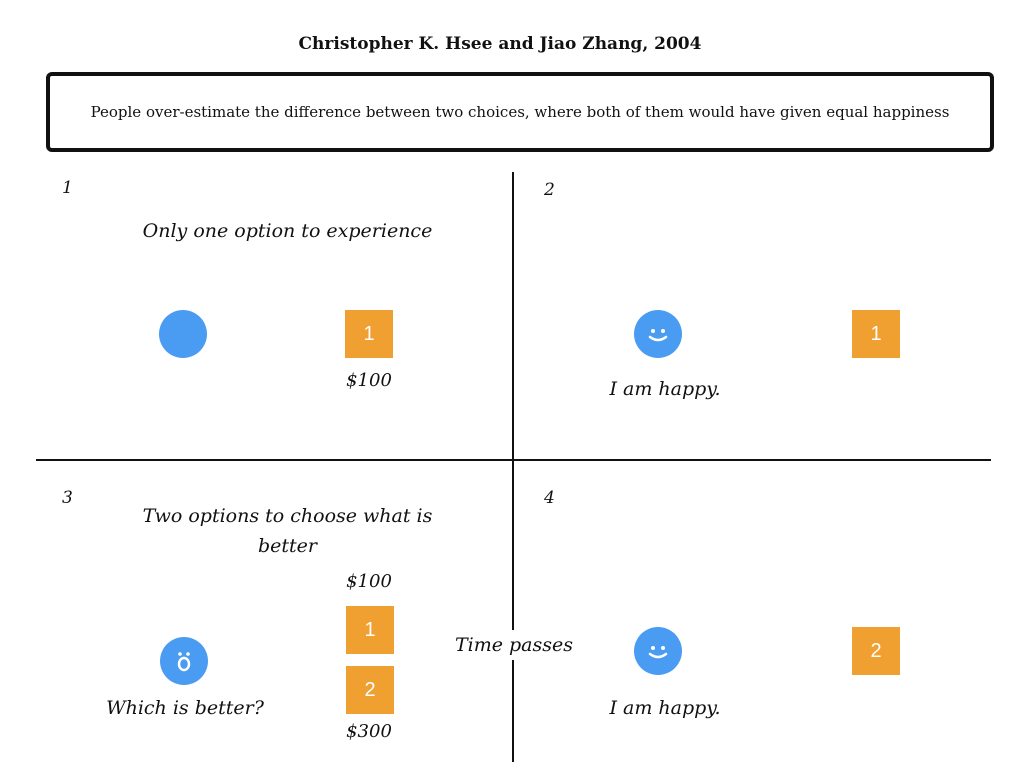  What do you see at coordinates (665, 389) in the screenshot?
I see `quadrant-2-caption: I am happy.` at bounding box center [665, 389].